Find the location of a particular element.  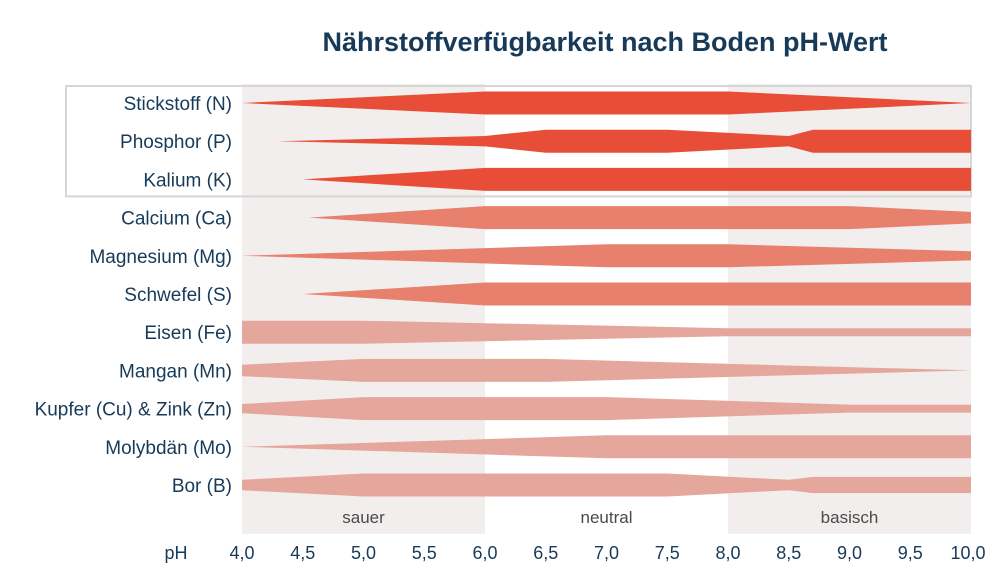

x-tick-label: 9,0 is located at coordinates (849, 553).